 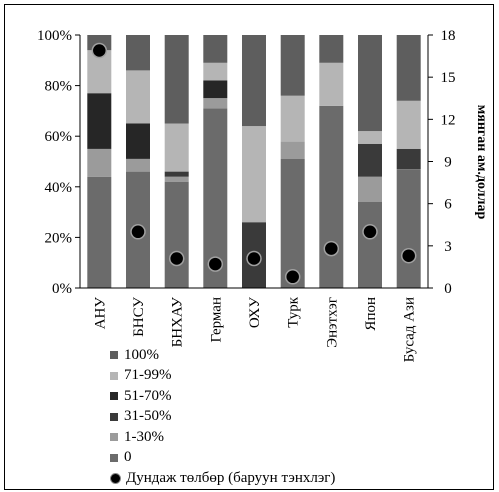 What do you see at coordinates (255, 312) in the screenshot?
I see `category-label-4: ОХУ` at bounding box center [255, 312].